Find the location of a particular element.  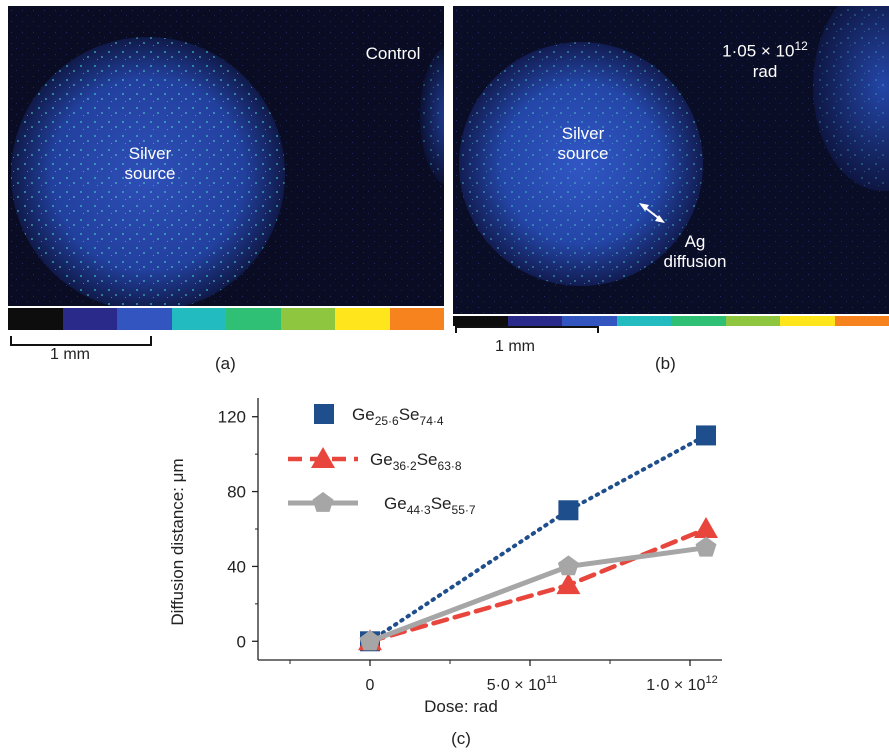

legend-label: Ge44·3Se55·7 is located at coordinates (430, 505).